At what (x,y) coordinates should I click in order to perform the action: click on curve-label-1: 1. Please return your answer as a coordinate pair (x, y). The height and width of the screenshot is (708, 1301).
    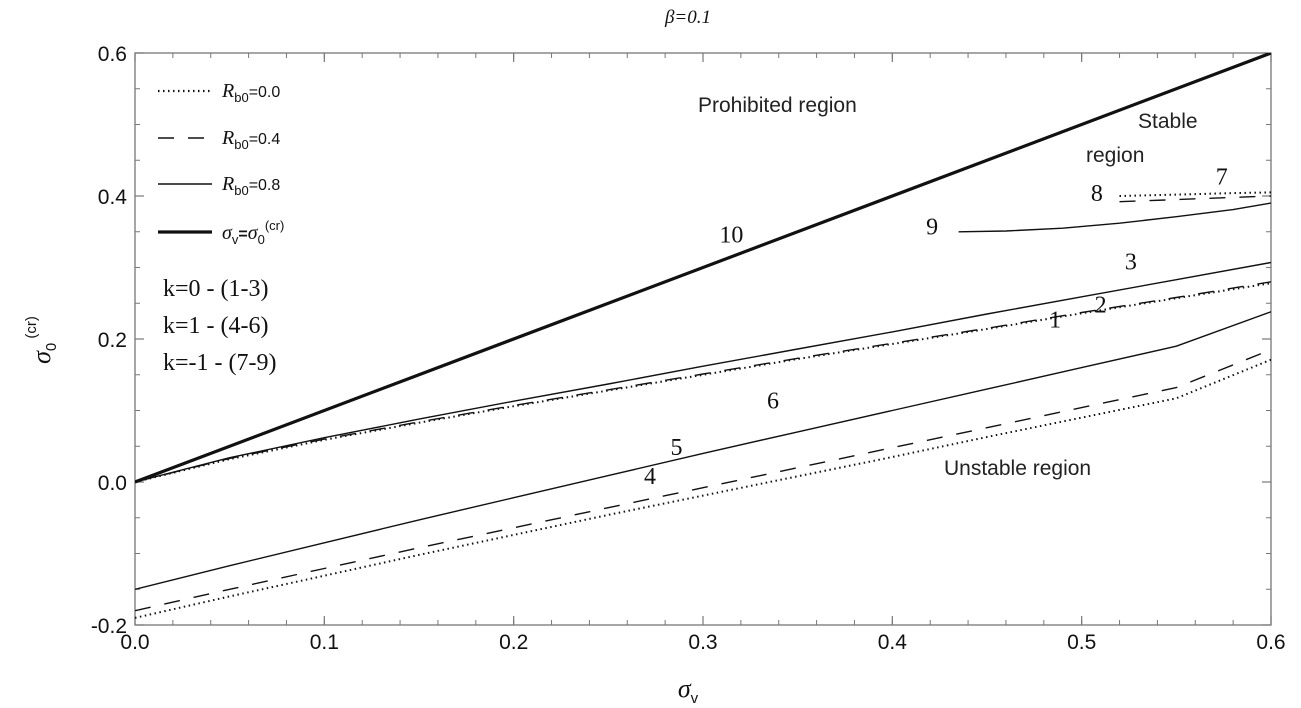
    Looking at the image, I should click on (1055, 321).